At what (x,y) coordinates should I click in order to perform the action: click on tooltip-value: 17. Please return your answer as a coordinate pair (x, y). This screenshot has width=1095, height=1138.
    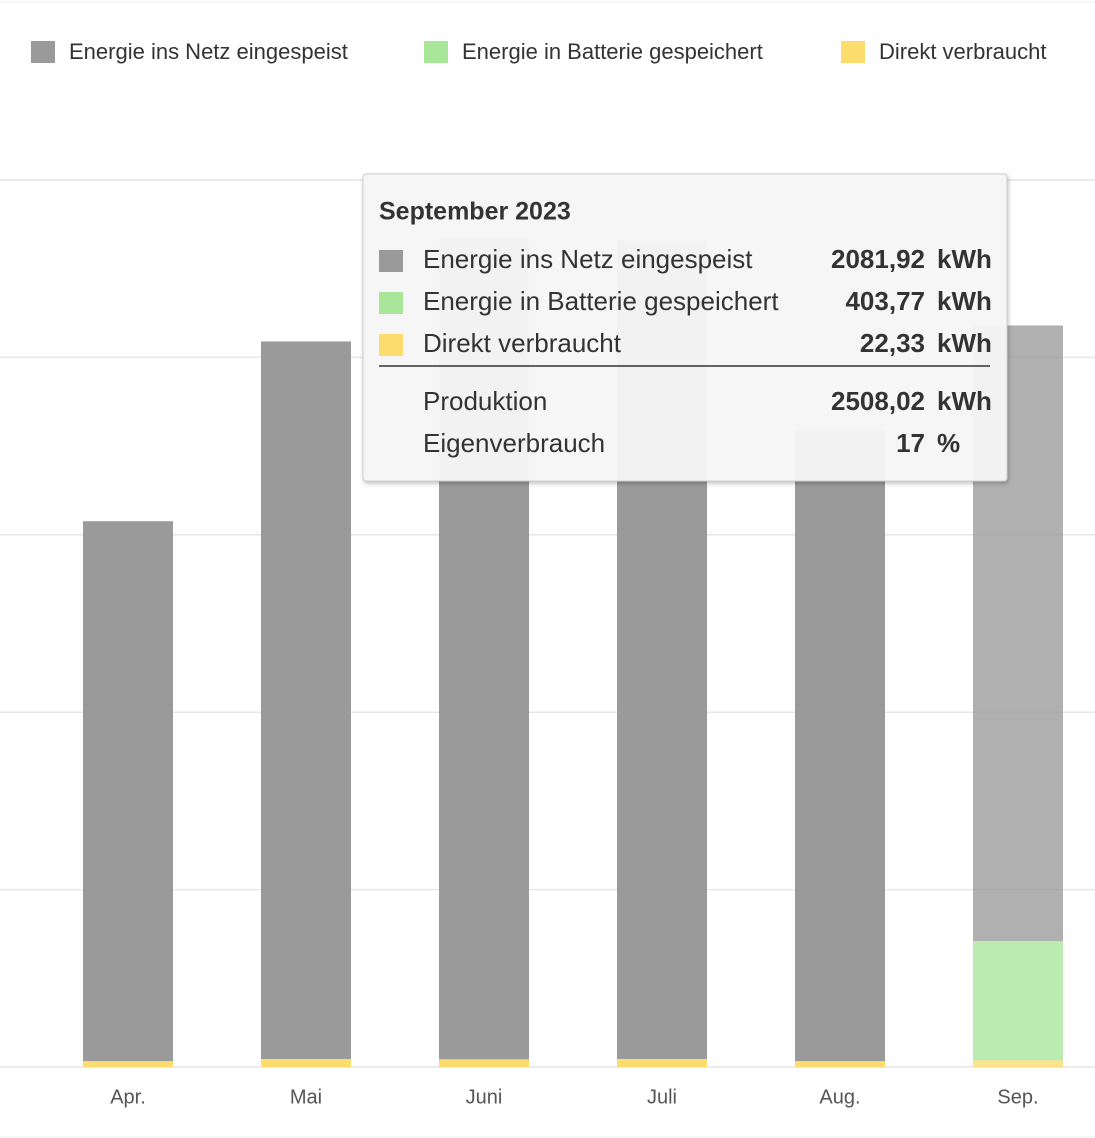
    Looking at the image, I should click on (910, 443).